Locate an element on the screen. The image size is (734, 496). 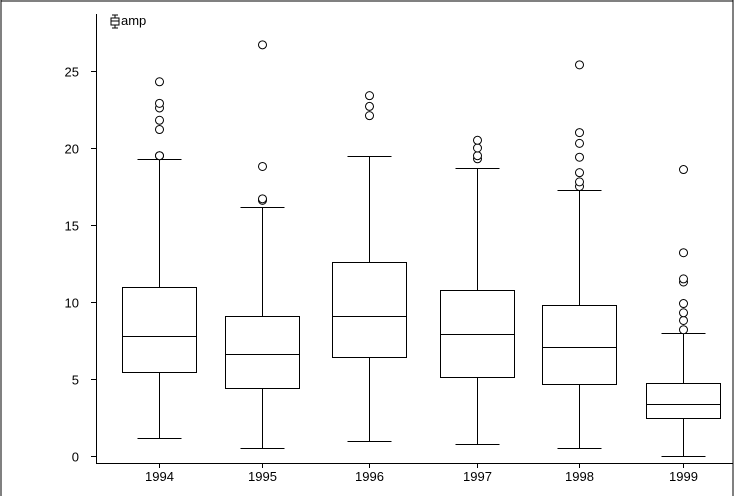
y-tick-label: 15 is located at coordinates (72, 226).